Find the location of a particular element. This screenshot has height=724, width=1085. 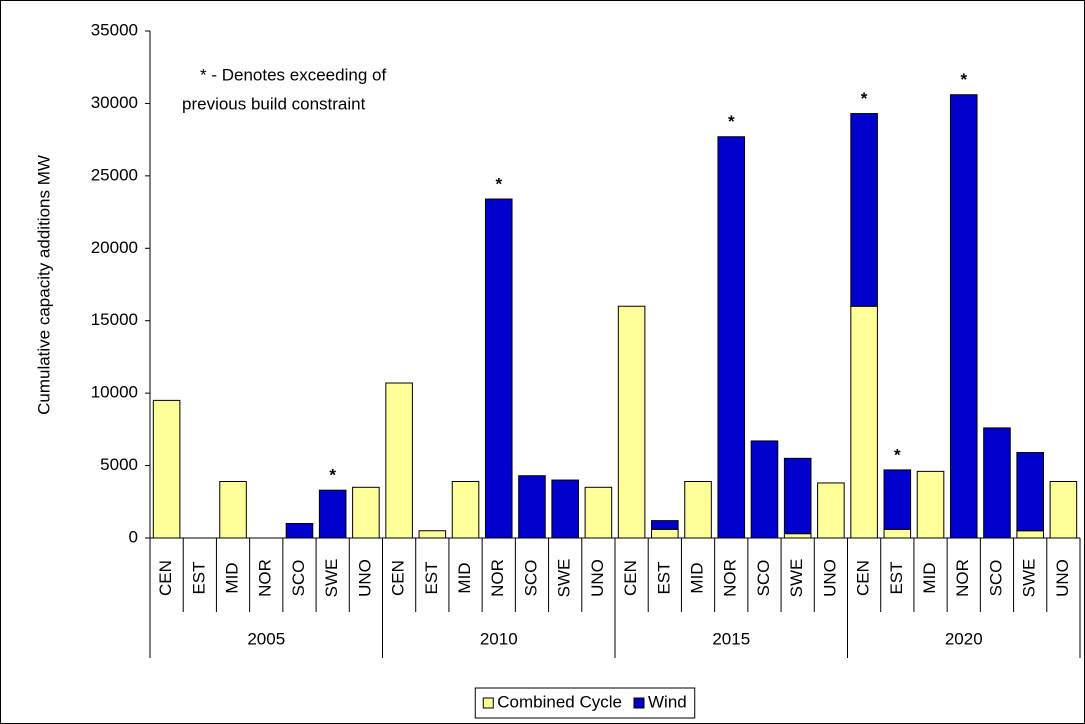

group-label: 2020 is located at coordinates (964, 638).